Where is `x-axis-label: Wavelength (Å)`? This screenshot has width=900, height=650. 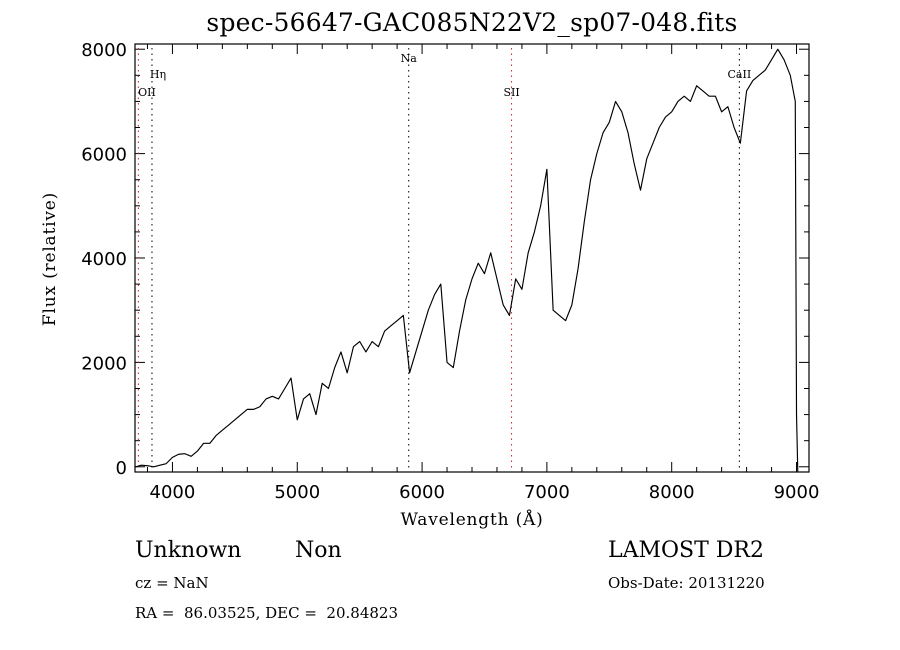
x-axis-label: Wavelength (Å) is located at coordinates (472, 520).